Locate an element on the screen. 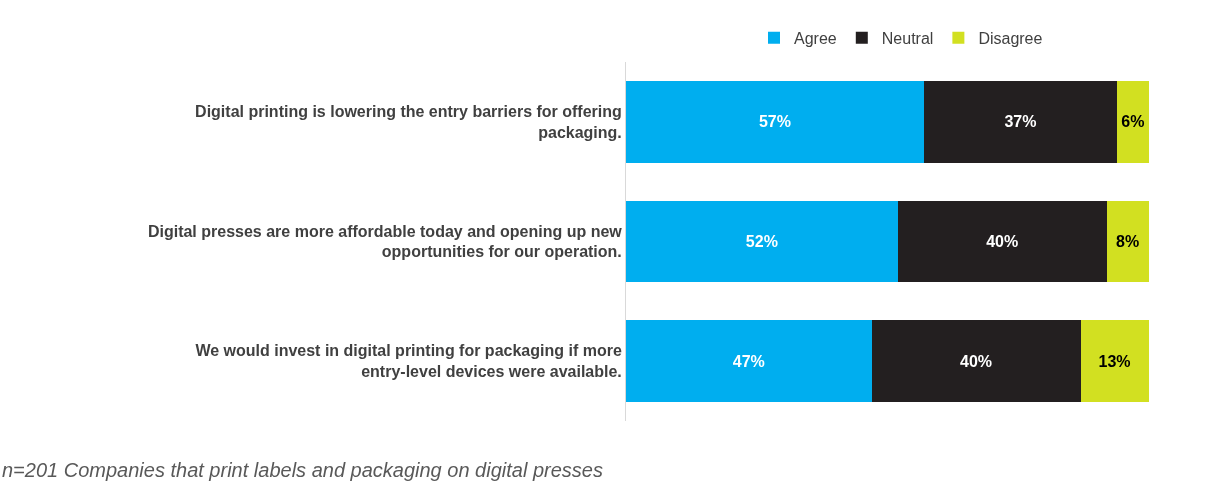 Image resolution: width=1218 pixels, height=491 pixels. data-label: 37% is located at coordinates (1020, 122).